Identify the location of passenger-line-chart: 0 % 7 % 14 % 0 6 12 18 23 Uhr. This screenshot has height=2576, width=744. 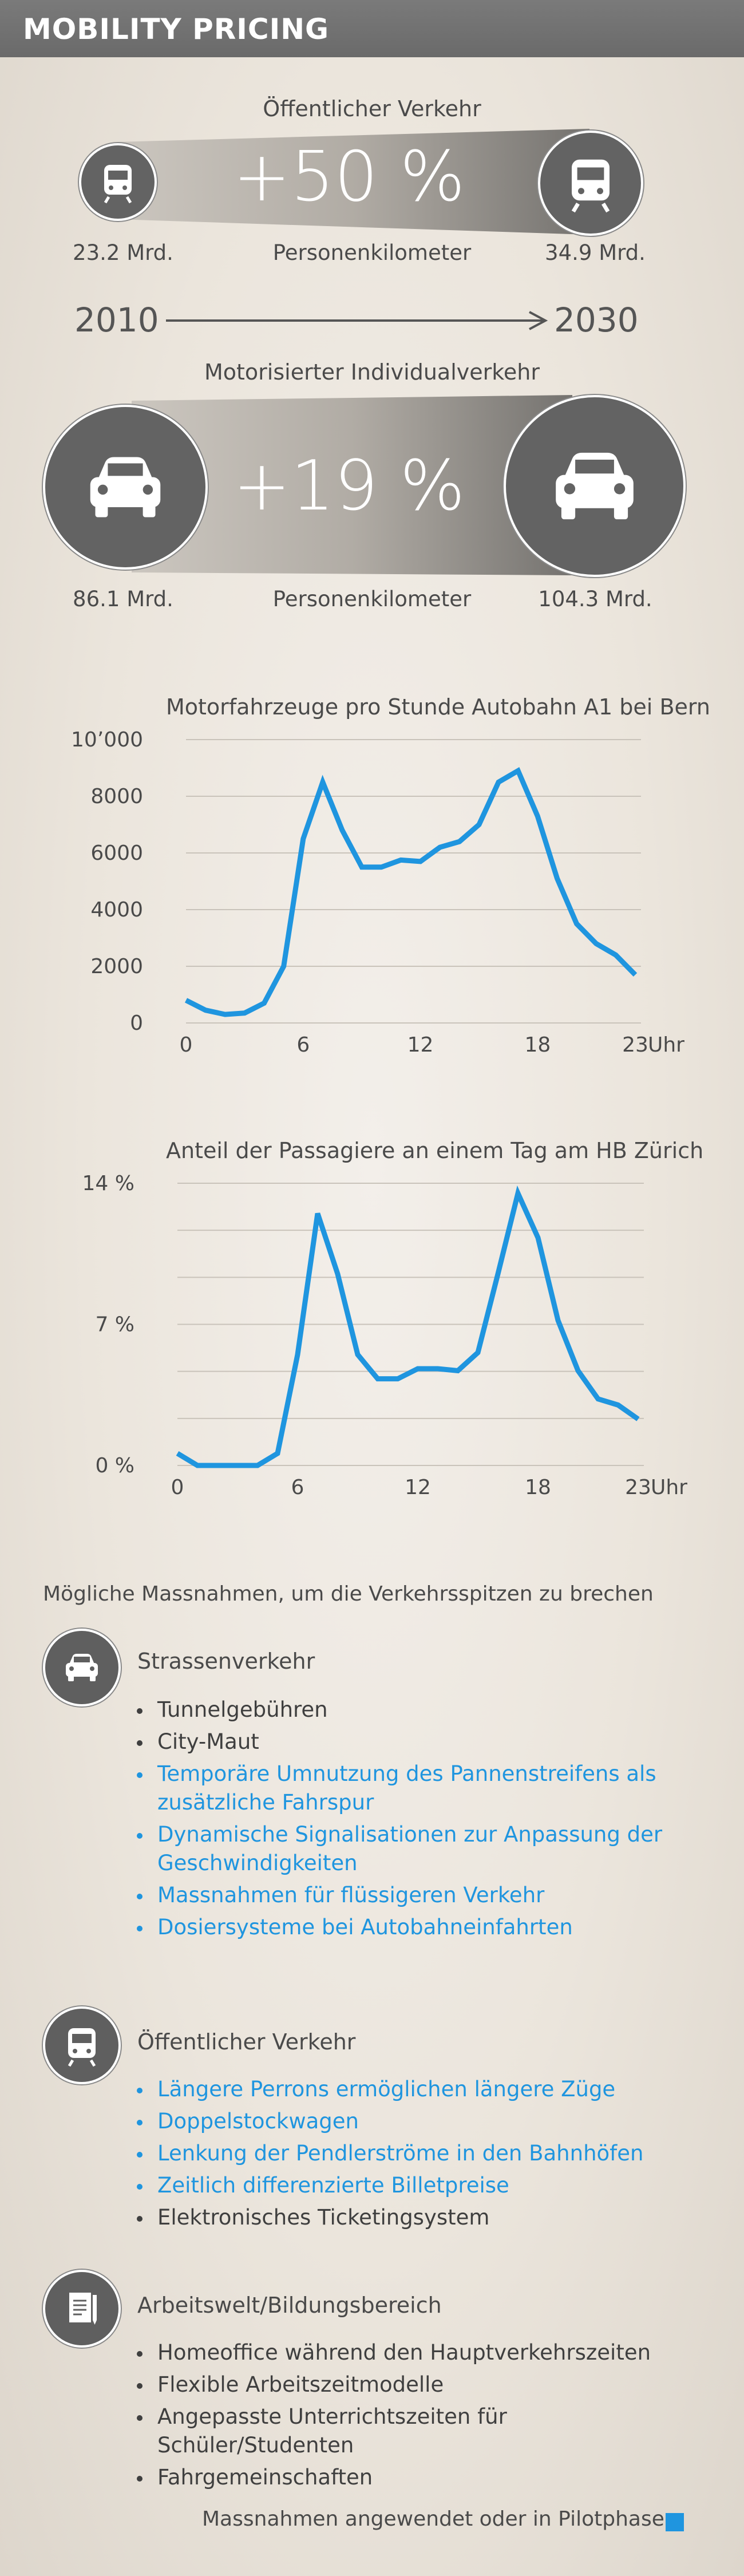
(385, 1335).